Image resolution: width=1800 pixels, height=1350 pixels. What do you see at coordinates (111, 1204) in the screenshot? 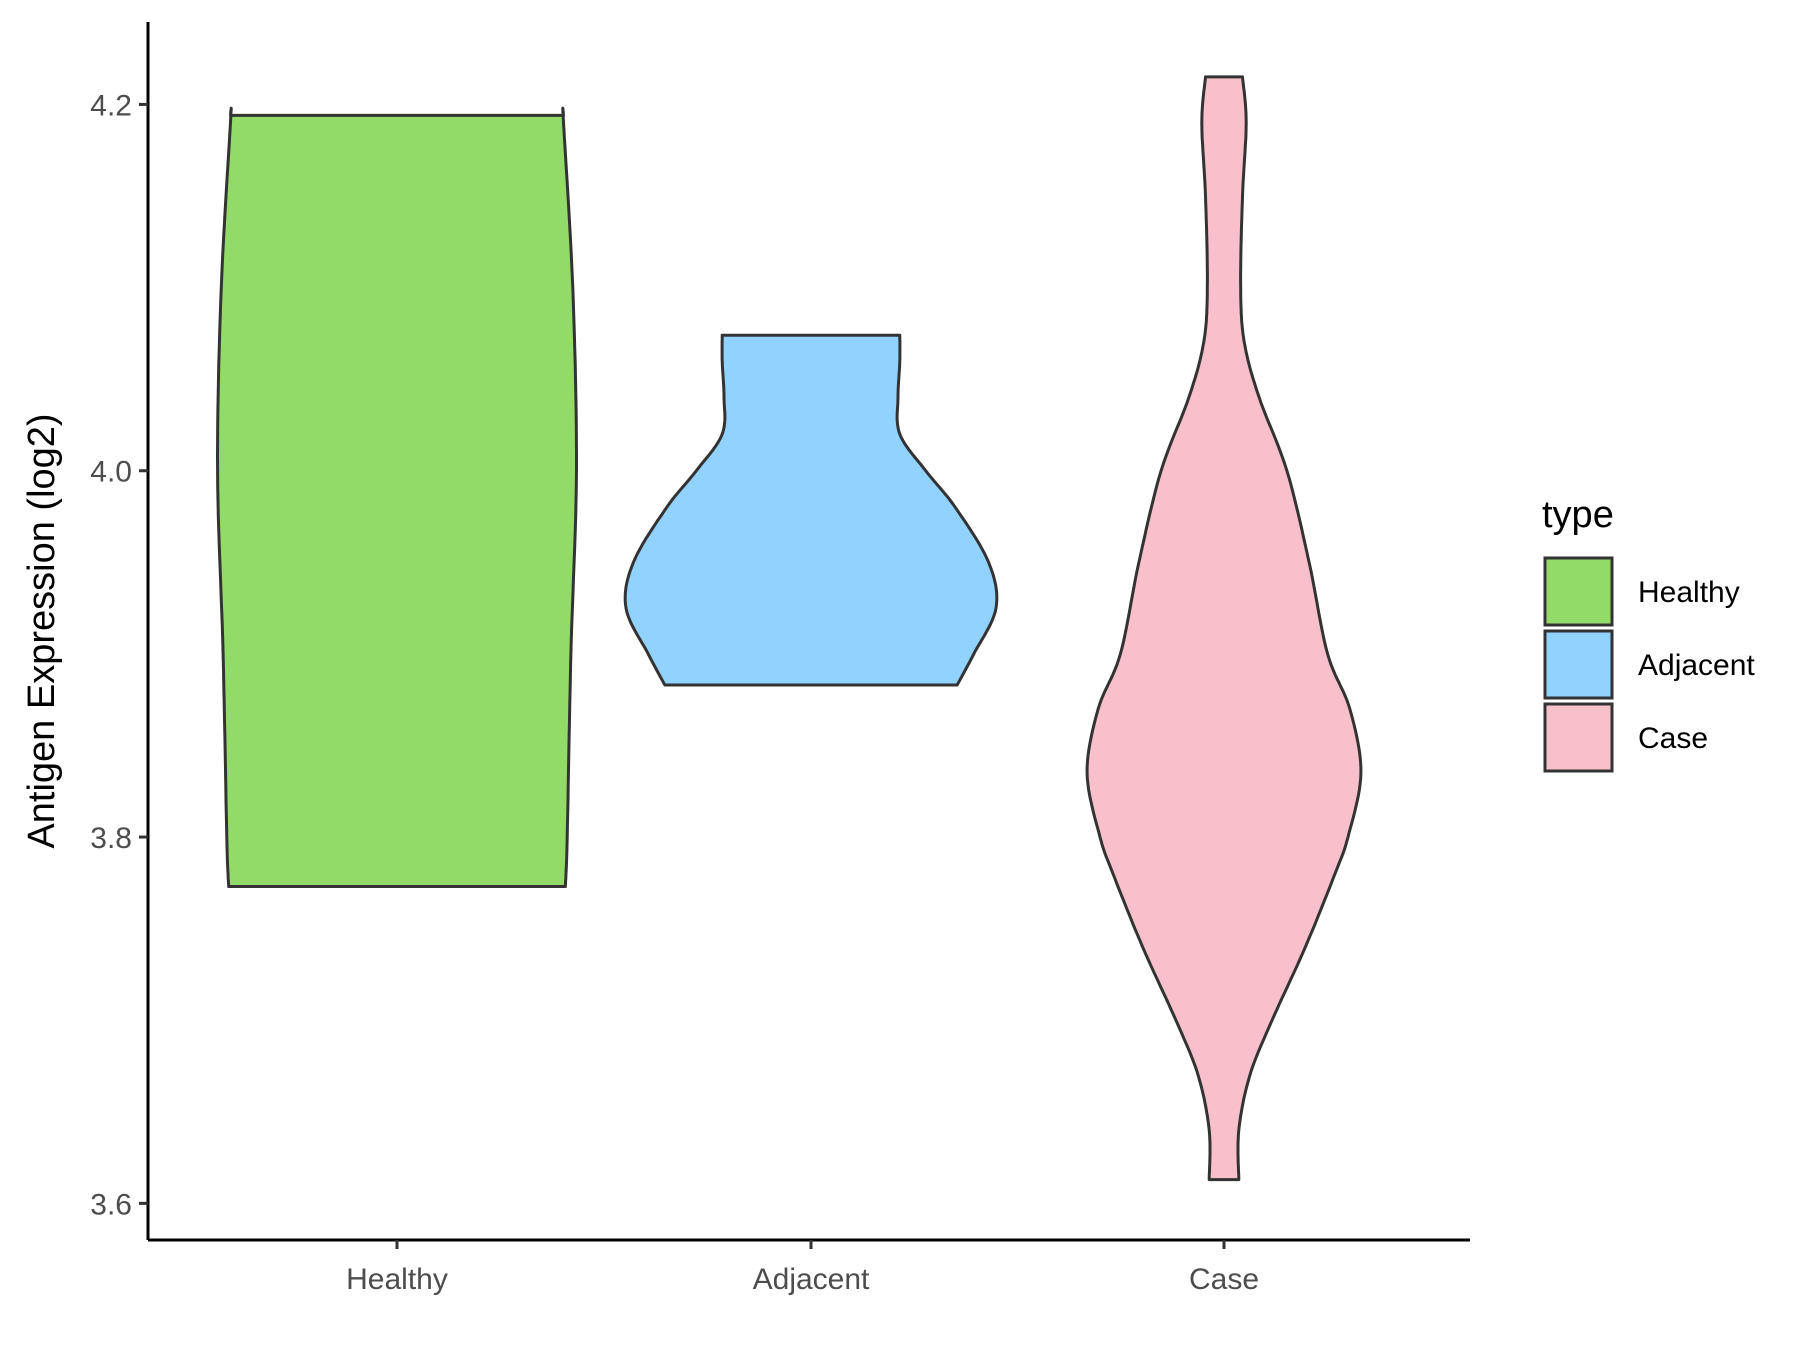
I see `y-tick-label: 3.6` at bounding box center [111, 1204].